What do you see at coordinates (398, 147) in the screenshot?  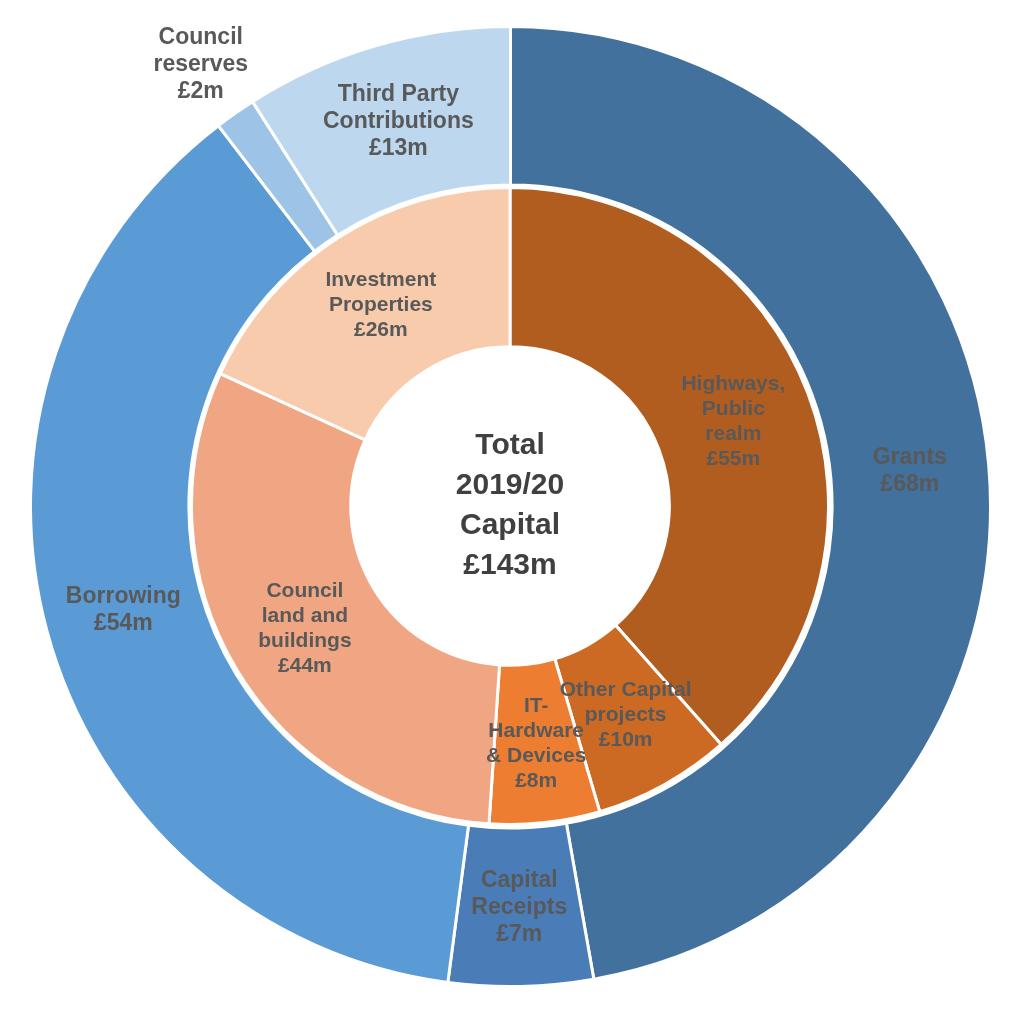 I see `data-label: £13m` at bounding box center [398, 147].